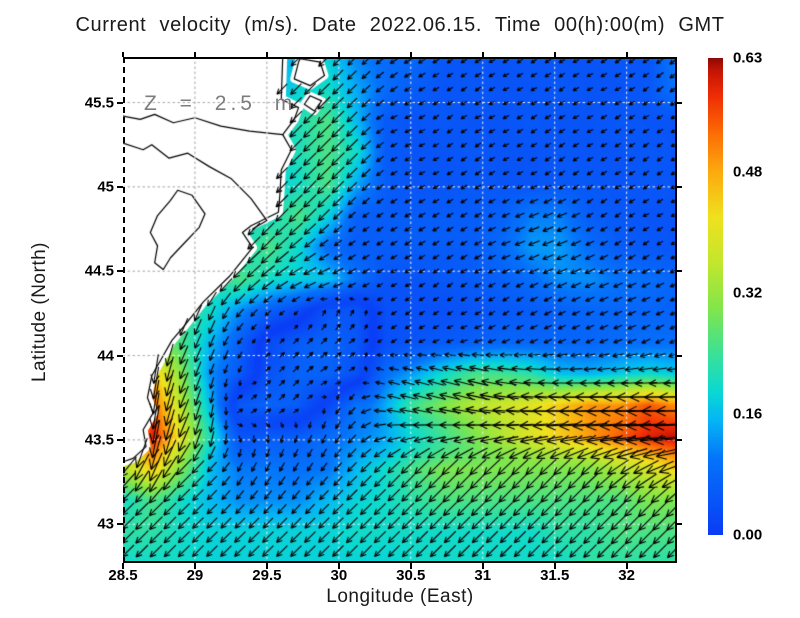  I want to click on x-tick-label: 28.5, so click(123, 575).